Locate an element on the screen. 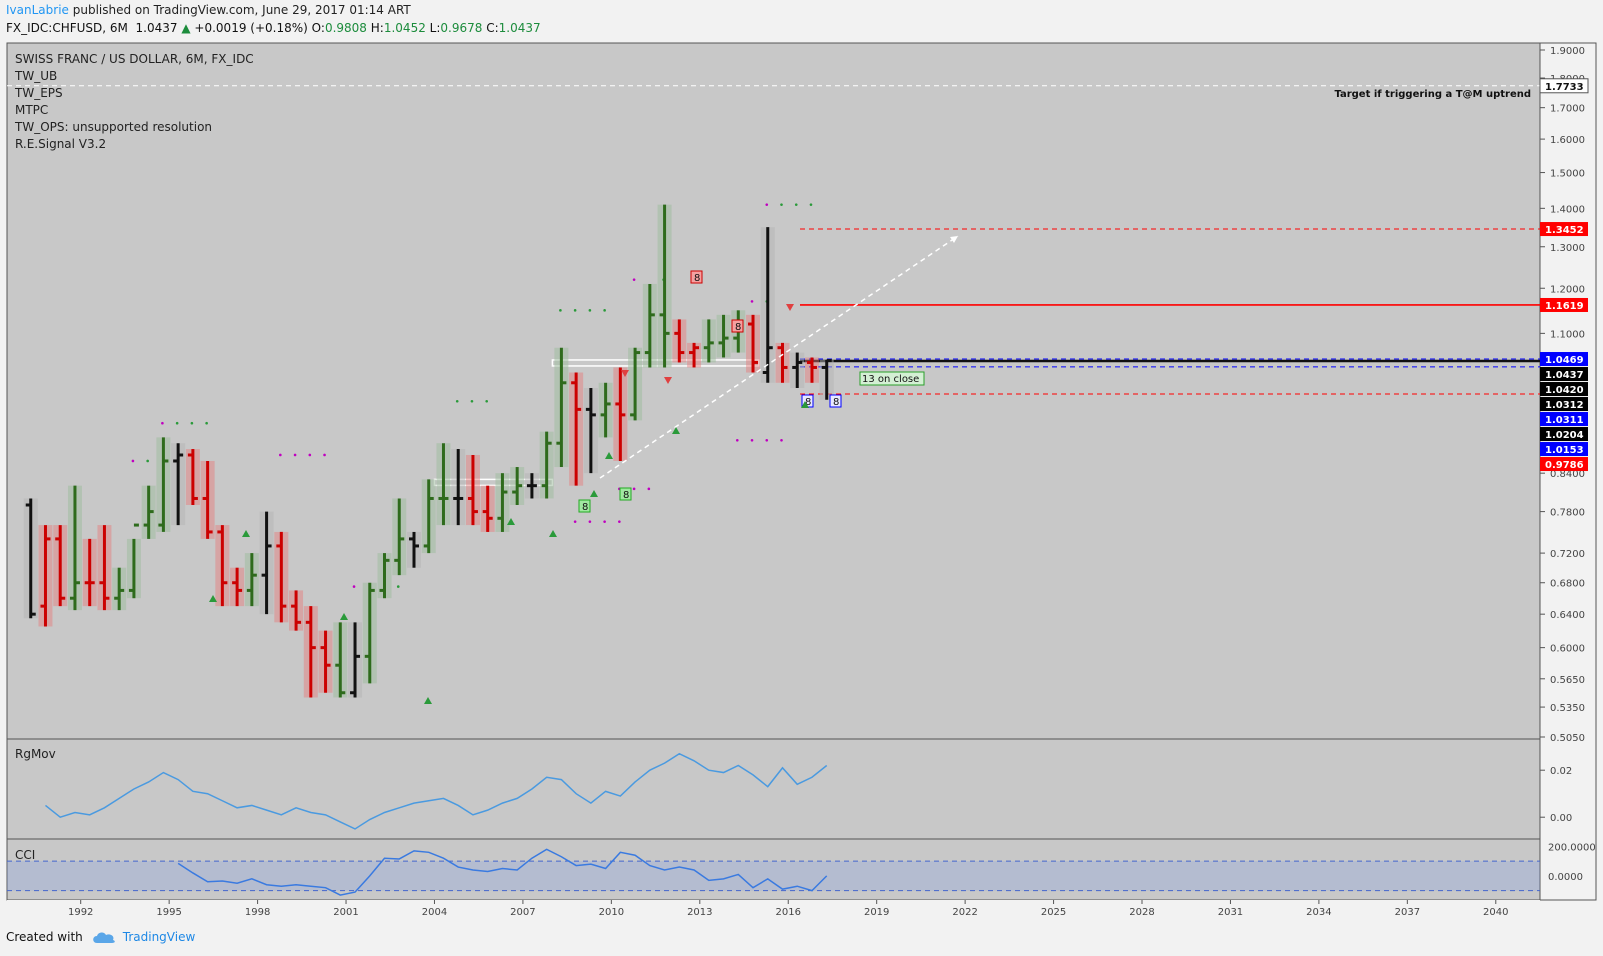 Image resolution: width=1603 pixels, height=956 pixels. eight-marker-label: 8 is located at coordinates (585, 507).